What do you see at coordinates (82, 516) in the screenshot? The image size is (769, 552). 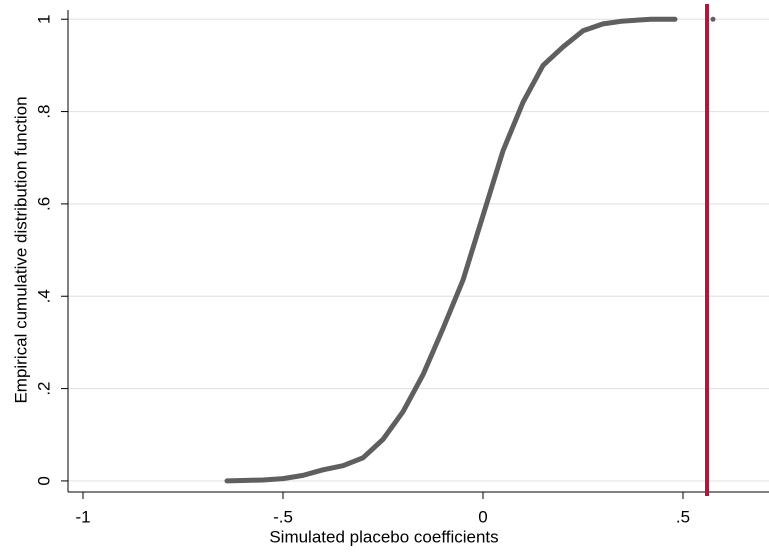 I see `x-tick-label: -1` at bounding box center [82, 516].